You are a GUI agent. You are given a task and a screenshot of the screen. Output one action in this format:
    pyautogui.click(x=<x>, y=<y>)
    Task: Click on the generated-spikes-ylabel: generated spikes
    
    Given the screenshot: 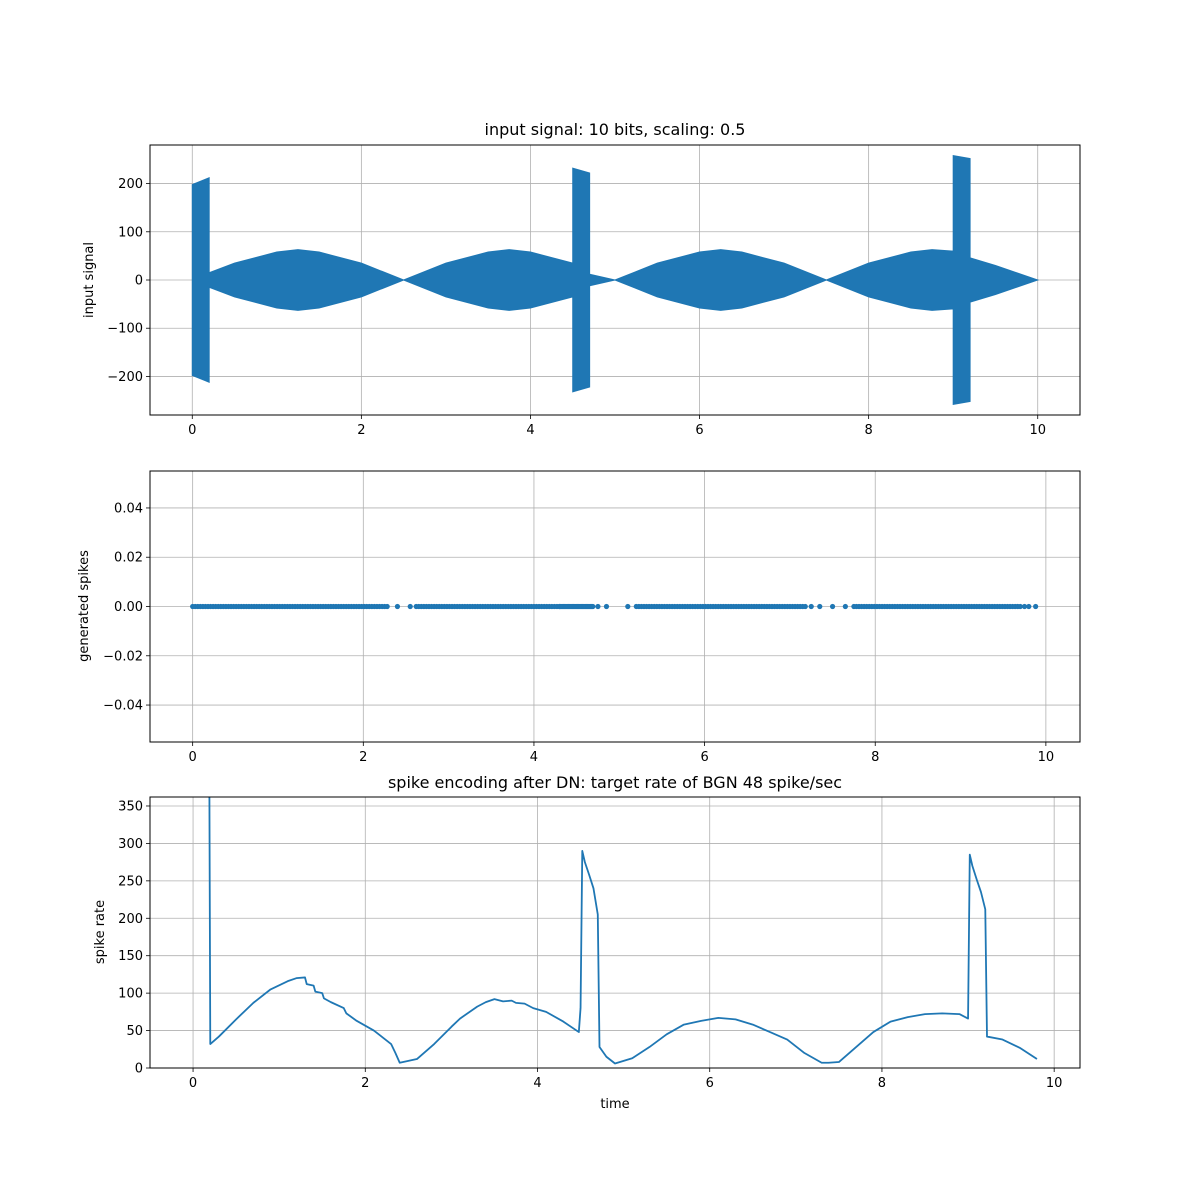 What is the action you would take?
    pyautogui.click(x=84, y=606)
    